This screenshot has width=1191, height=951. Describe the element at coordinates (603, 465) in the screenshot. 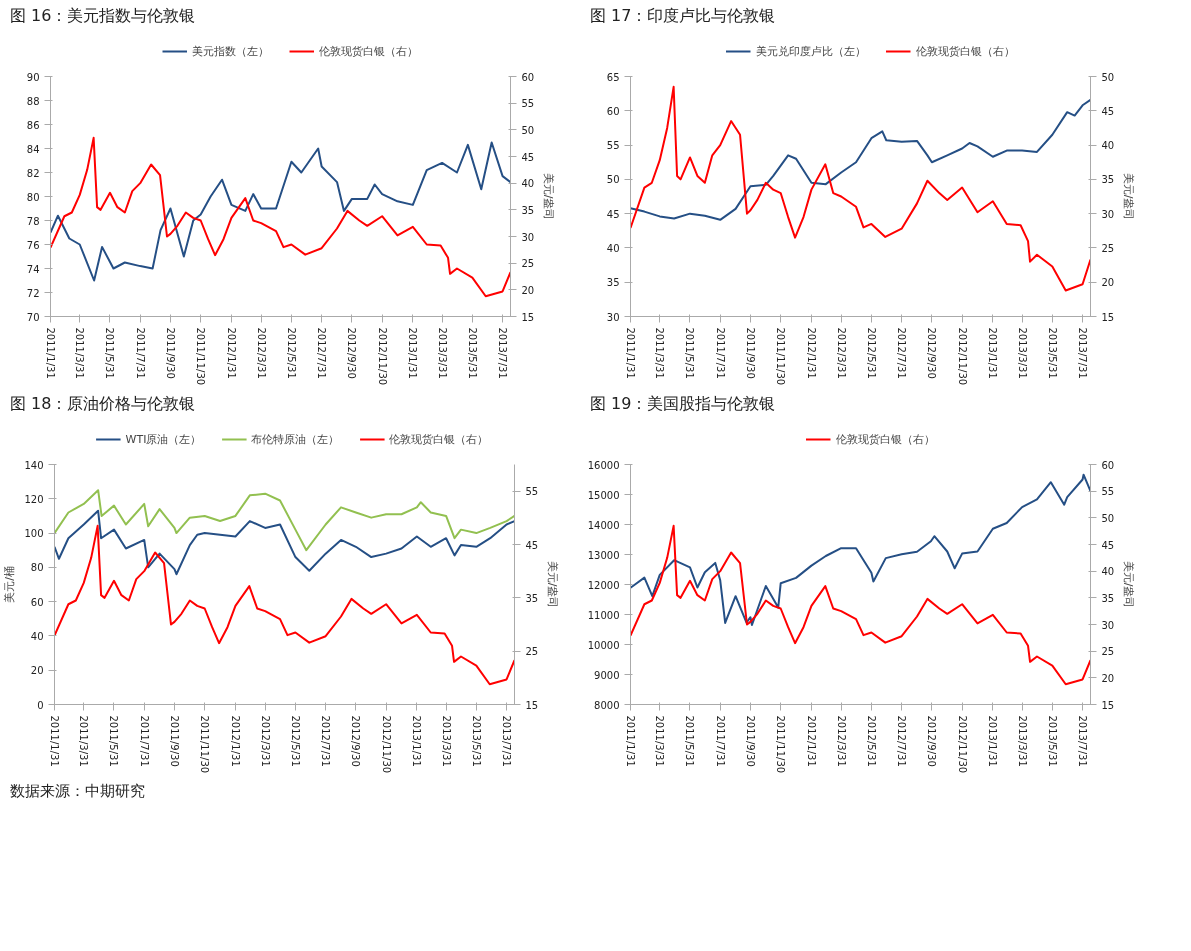

I see `y-tick-label: 16000` at that location.